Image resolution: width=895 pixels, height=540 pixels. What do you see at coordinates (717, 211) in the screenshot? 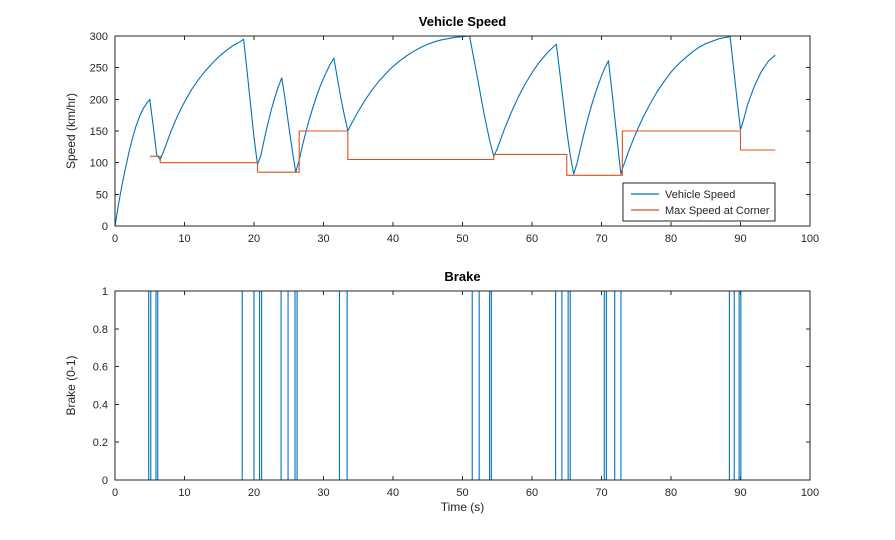
I see `legend-entry-max-speed-at-corner: Max Speed at Corner` at bounding box center [717, 211].